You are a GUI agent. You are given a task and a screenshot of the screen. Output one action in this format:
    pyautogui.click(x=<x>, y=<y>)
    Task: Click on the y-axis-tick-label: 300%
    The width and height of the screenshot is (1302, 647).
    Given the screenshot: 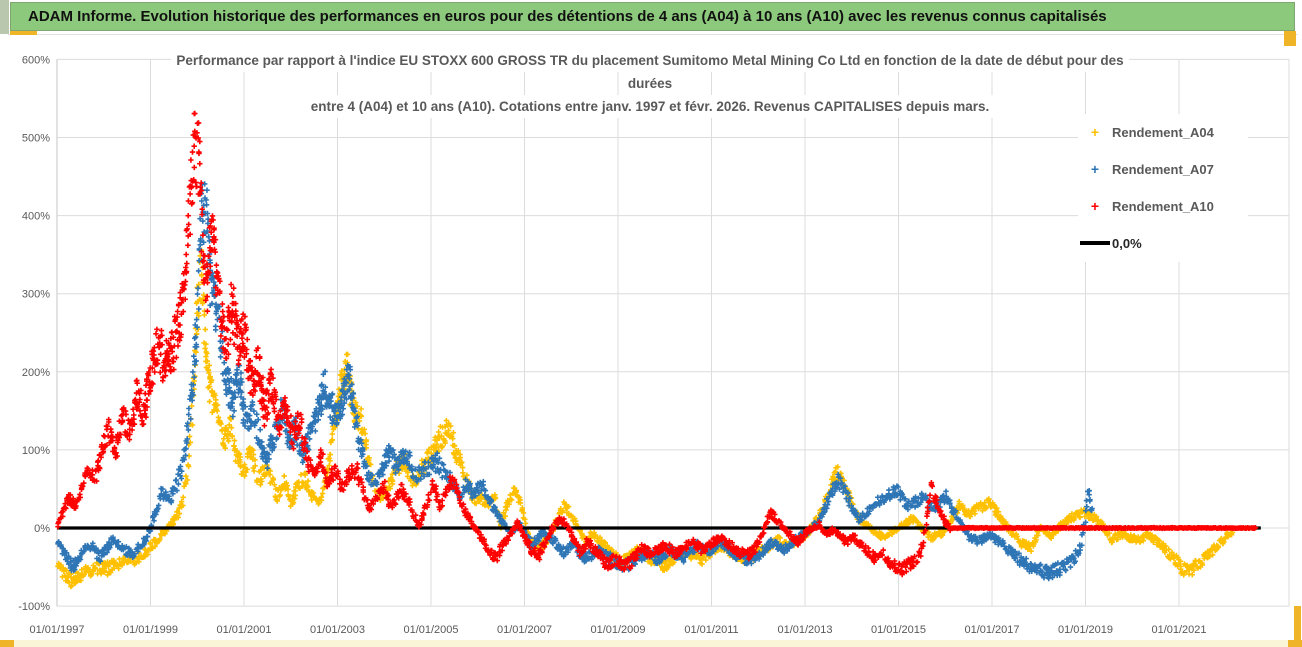 What is the action you would take?
    pyautogui.click(x=36, y=295)
    